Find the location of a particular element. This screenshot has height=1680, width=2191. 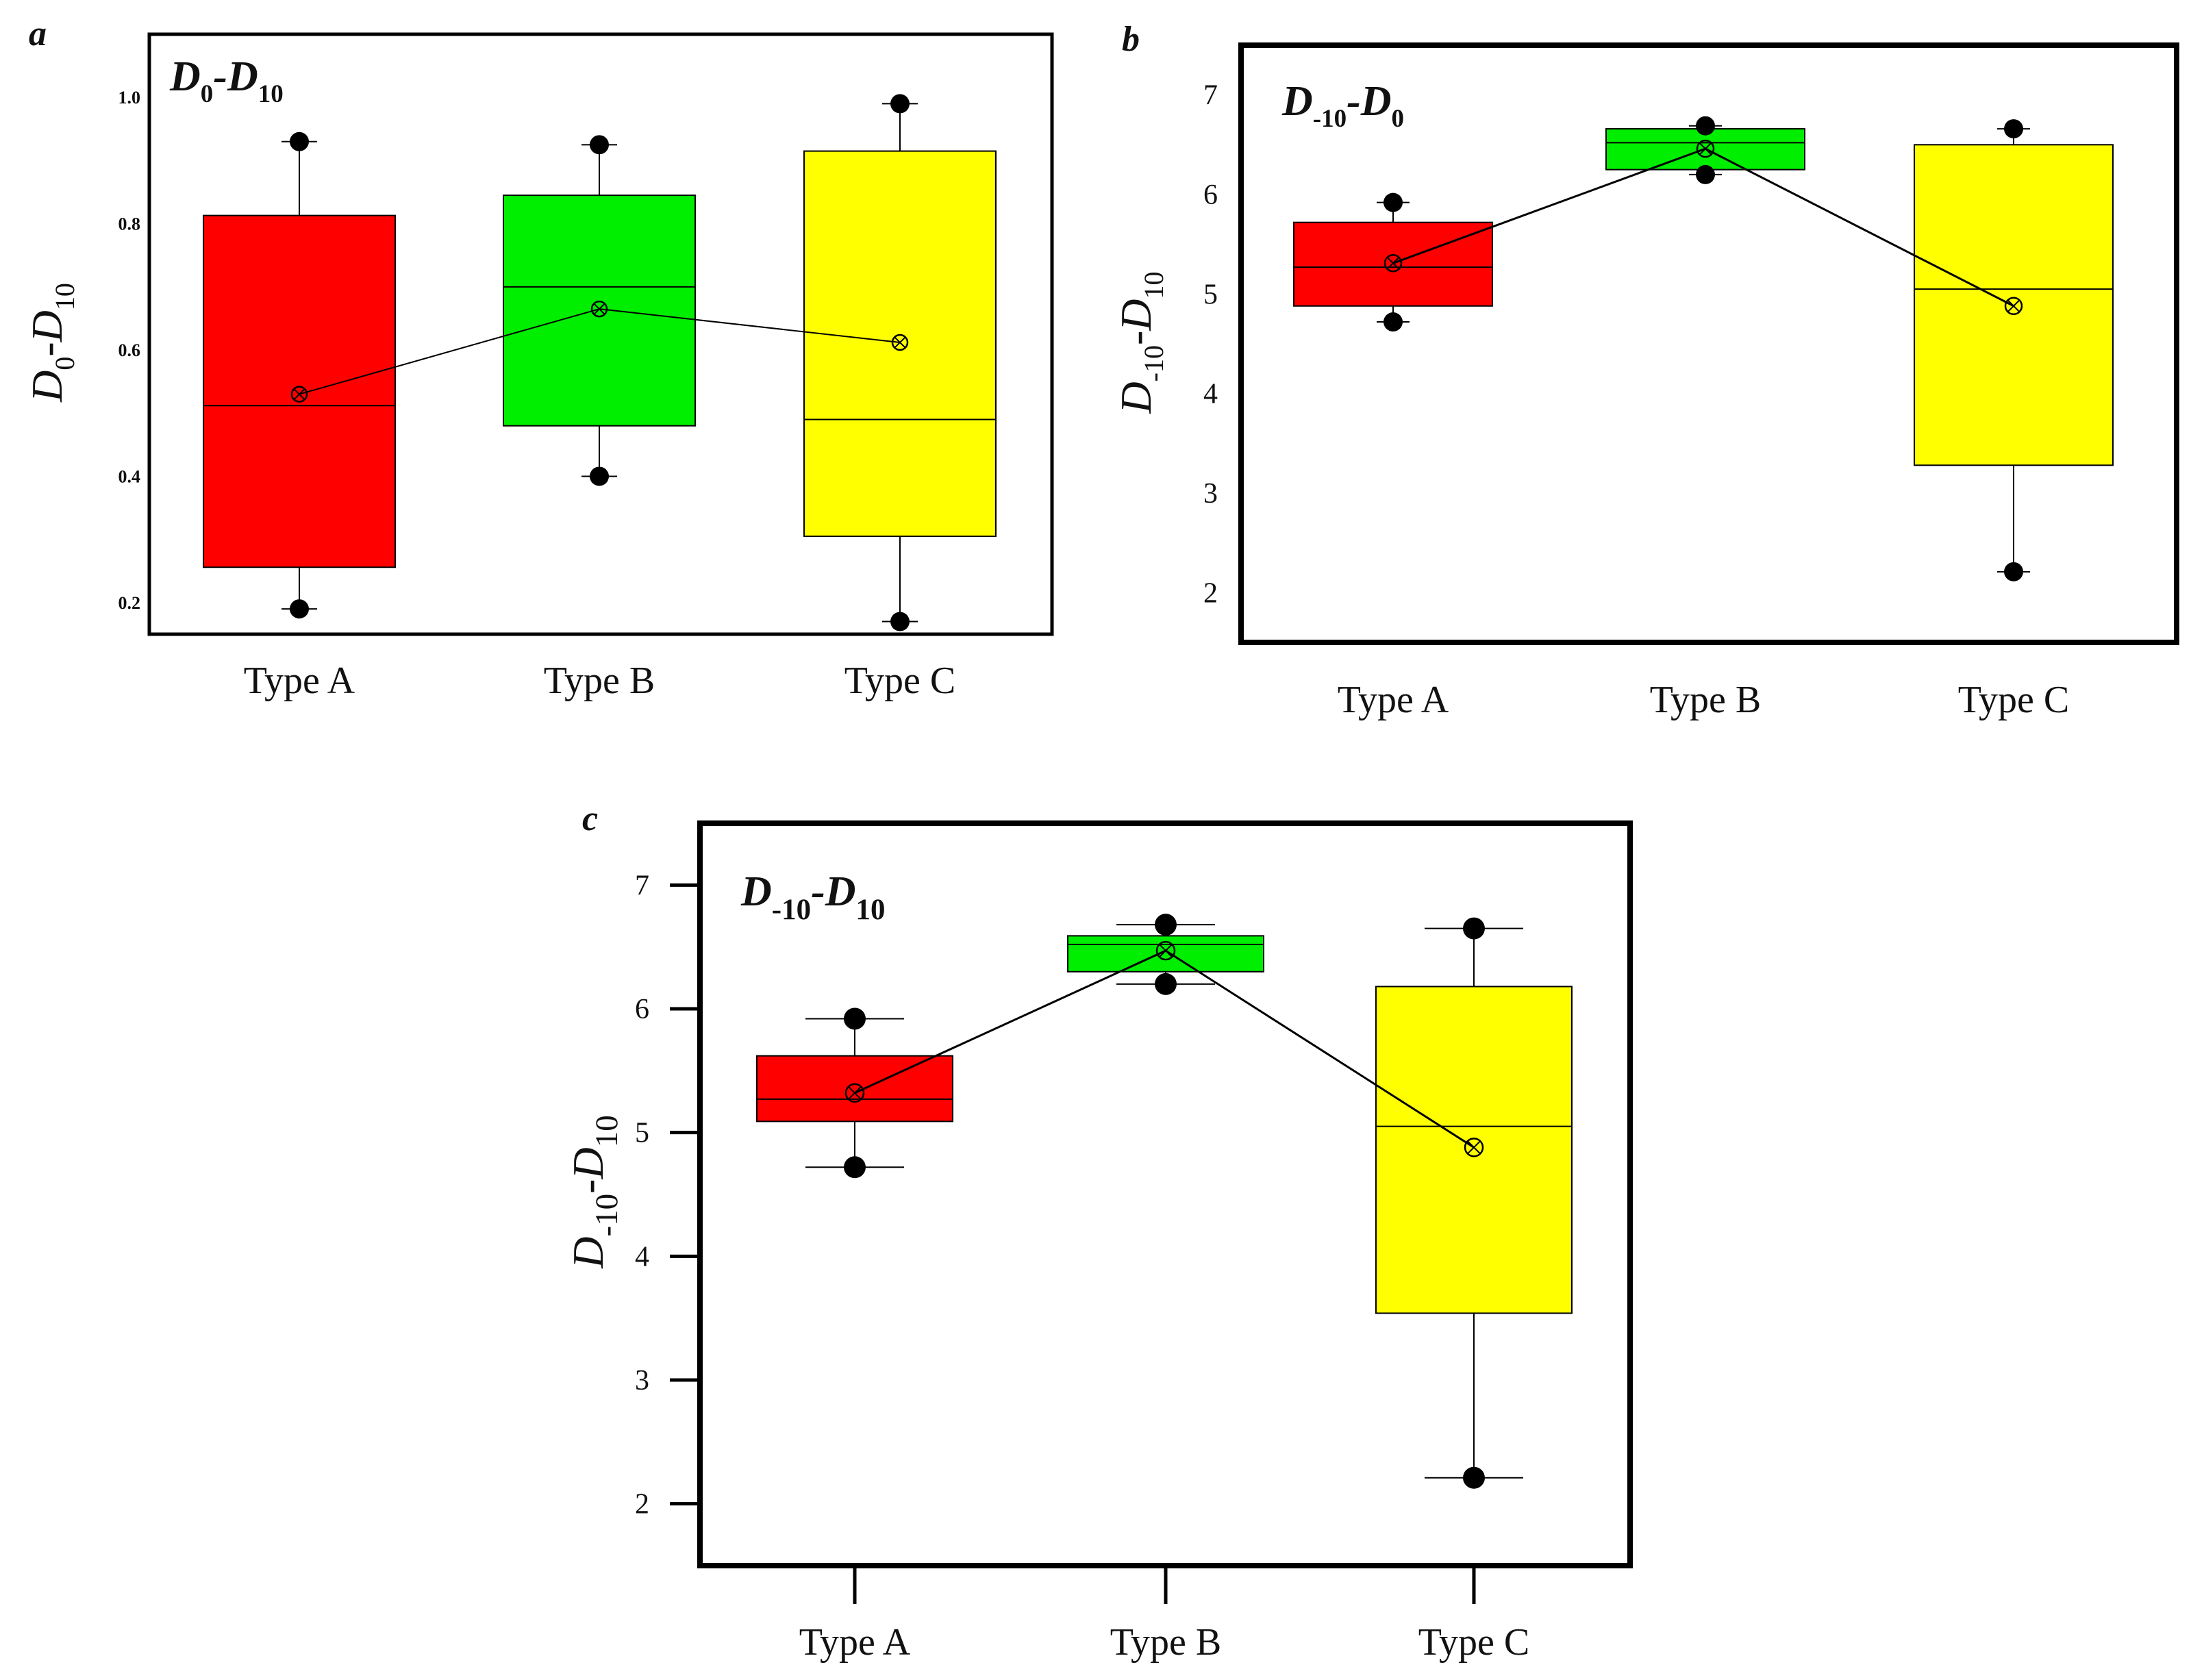

inner-label: D0-D10 is located at coordinates (226, 80).